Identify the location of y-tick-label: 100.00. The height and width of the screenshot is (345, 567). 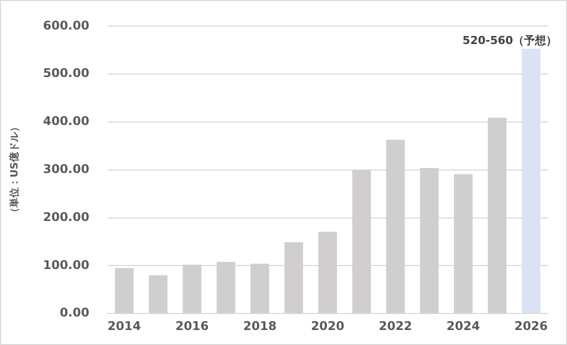
(66, 265).